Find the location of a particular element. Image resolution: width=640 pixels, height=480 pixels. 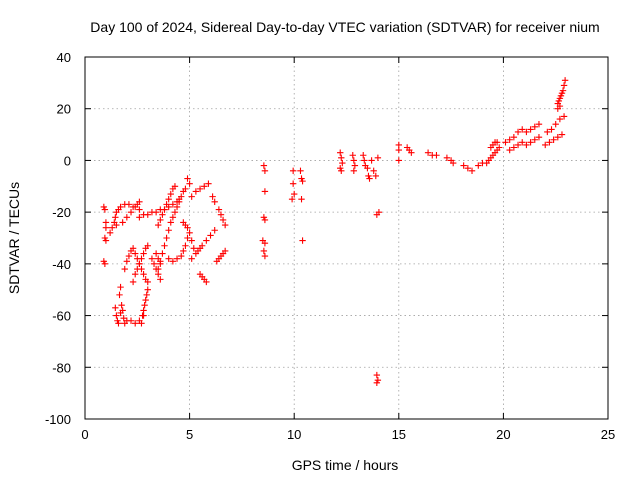

series-early-left-column is located at coordinates (105, 235).